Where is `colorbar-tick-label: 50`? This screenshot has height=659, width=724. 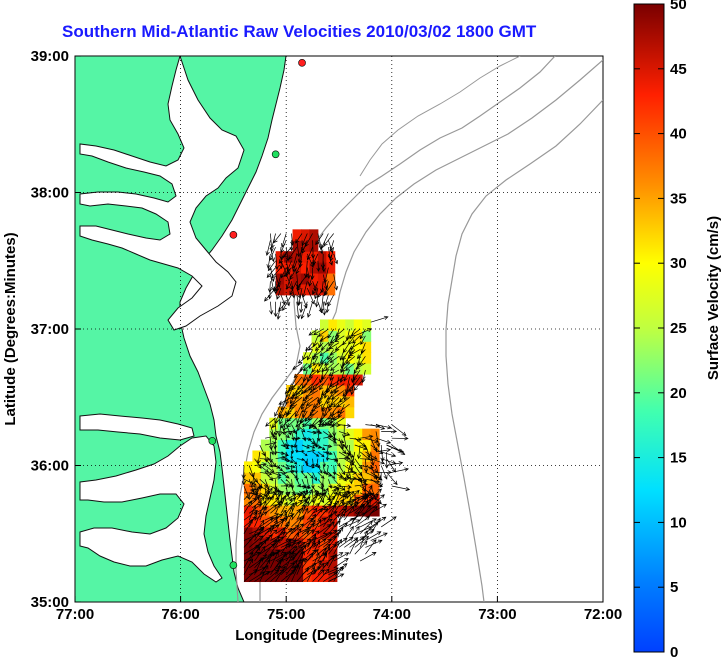 colorbar-tick-label: 50 is located at coordinates (678, 6).